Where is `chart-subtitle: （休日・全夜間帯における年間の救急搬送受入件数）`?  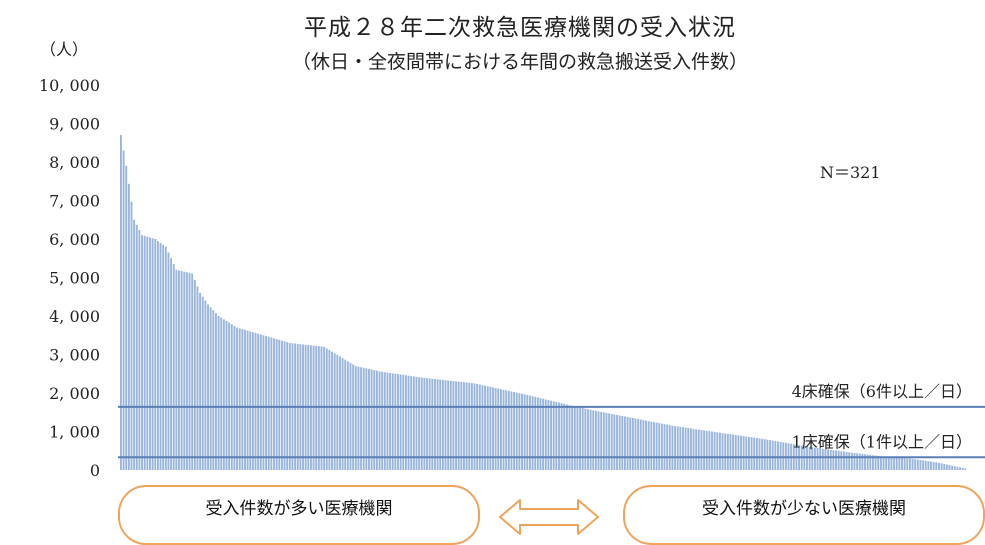
chart-subtitle: （休日・全夜間帯における年間の救急搬送受入件数） is located at coordinates (519, 62).